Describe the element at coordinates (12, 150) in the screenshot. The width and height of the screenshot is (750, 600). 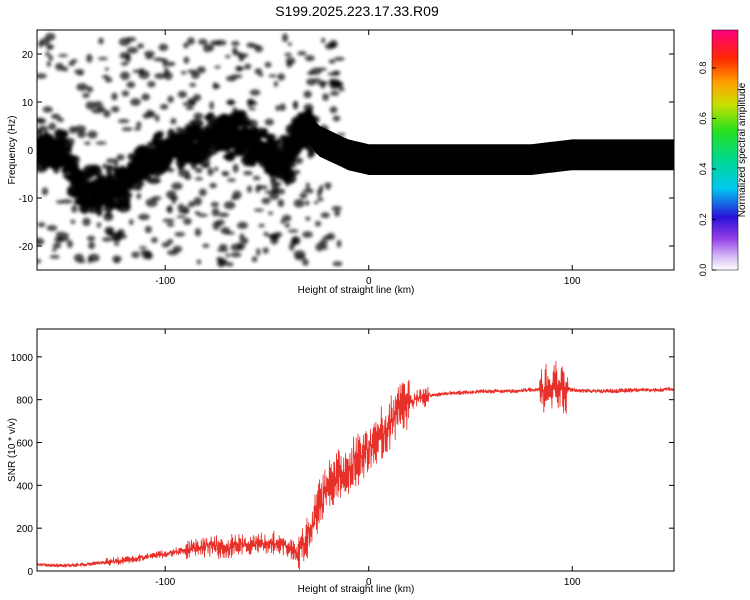
I see `spectrogram-y-label: Frequency (Hz)` at that location.